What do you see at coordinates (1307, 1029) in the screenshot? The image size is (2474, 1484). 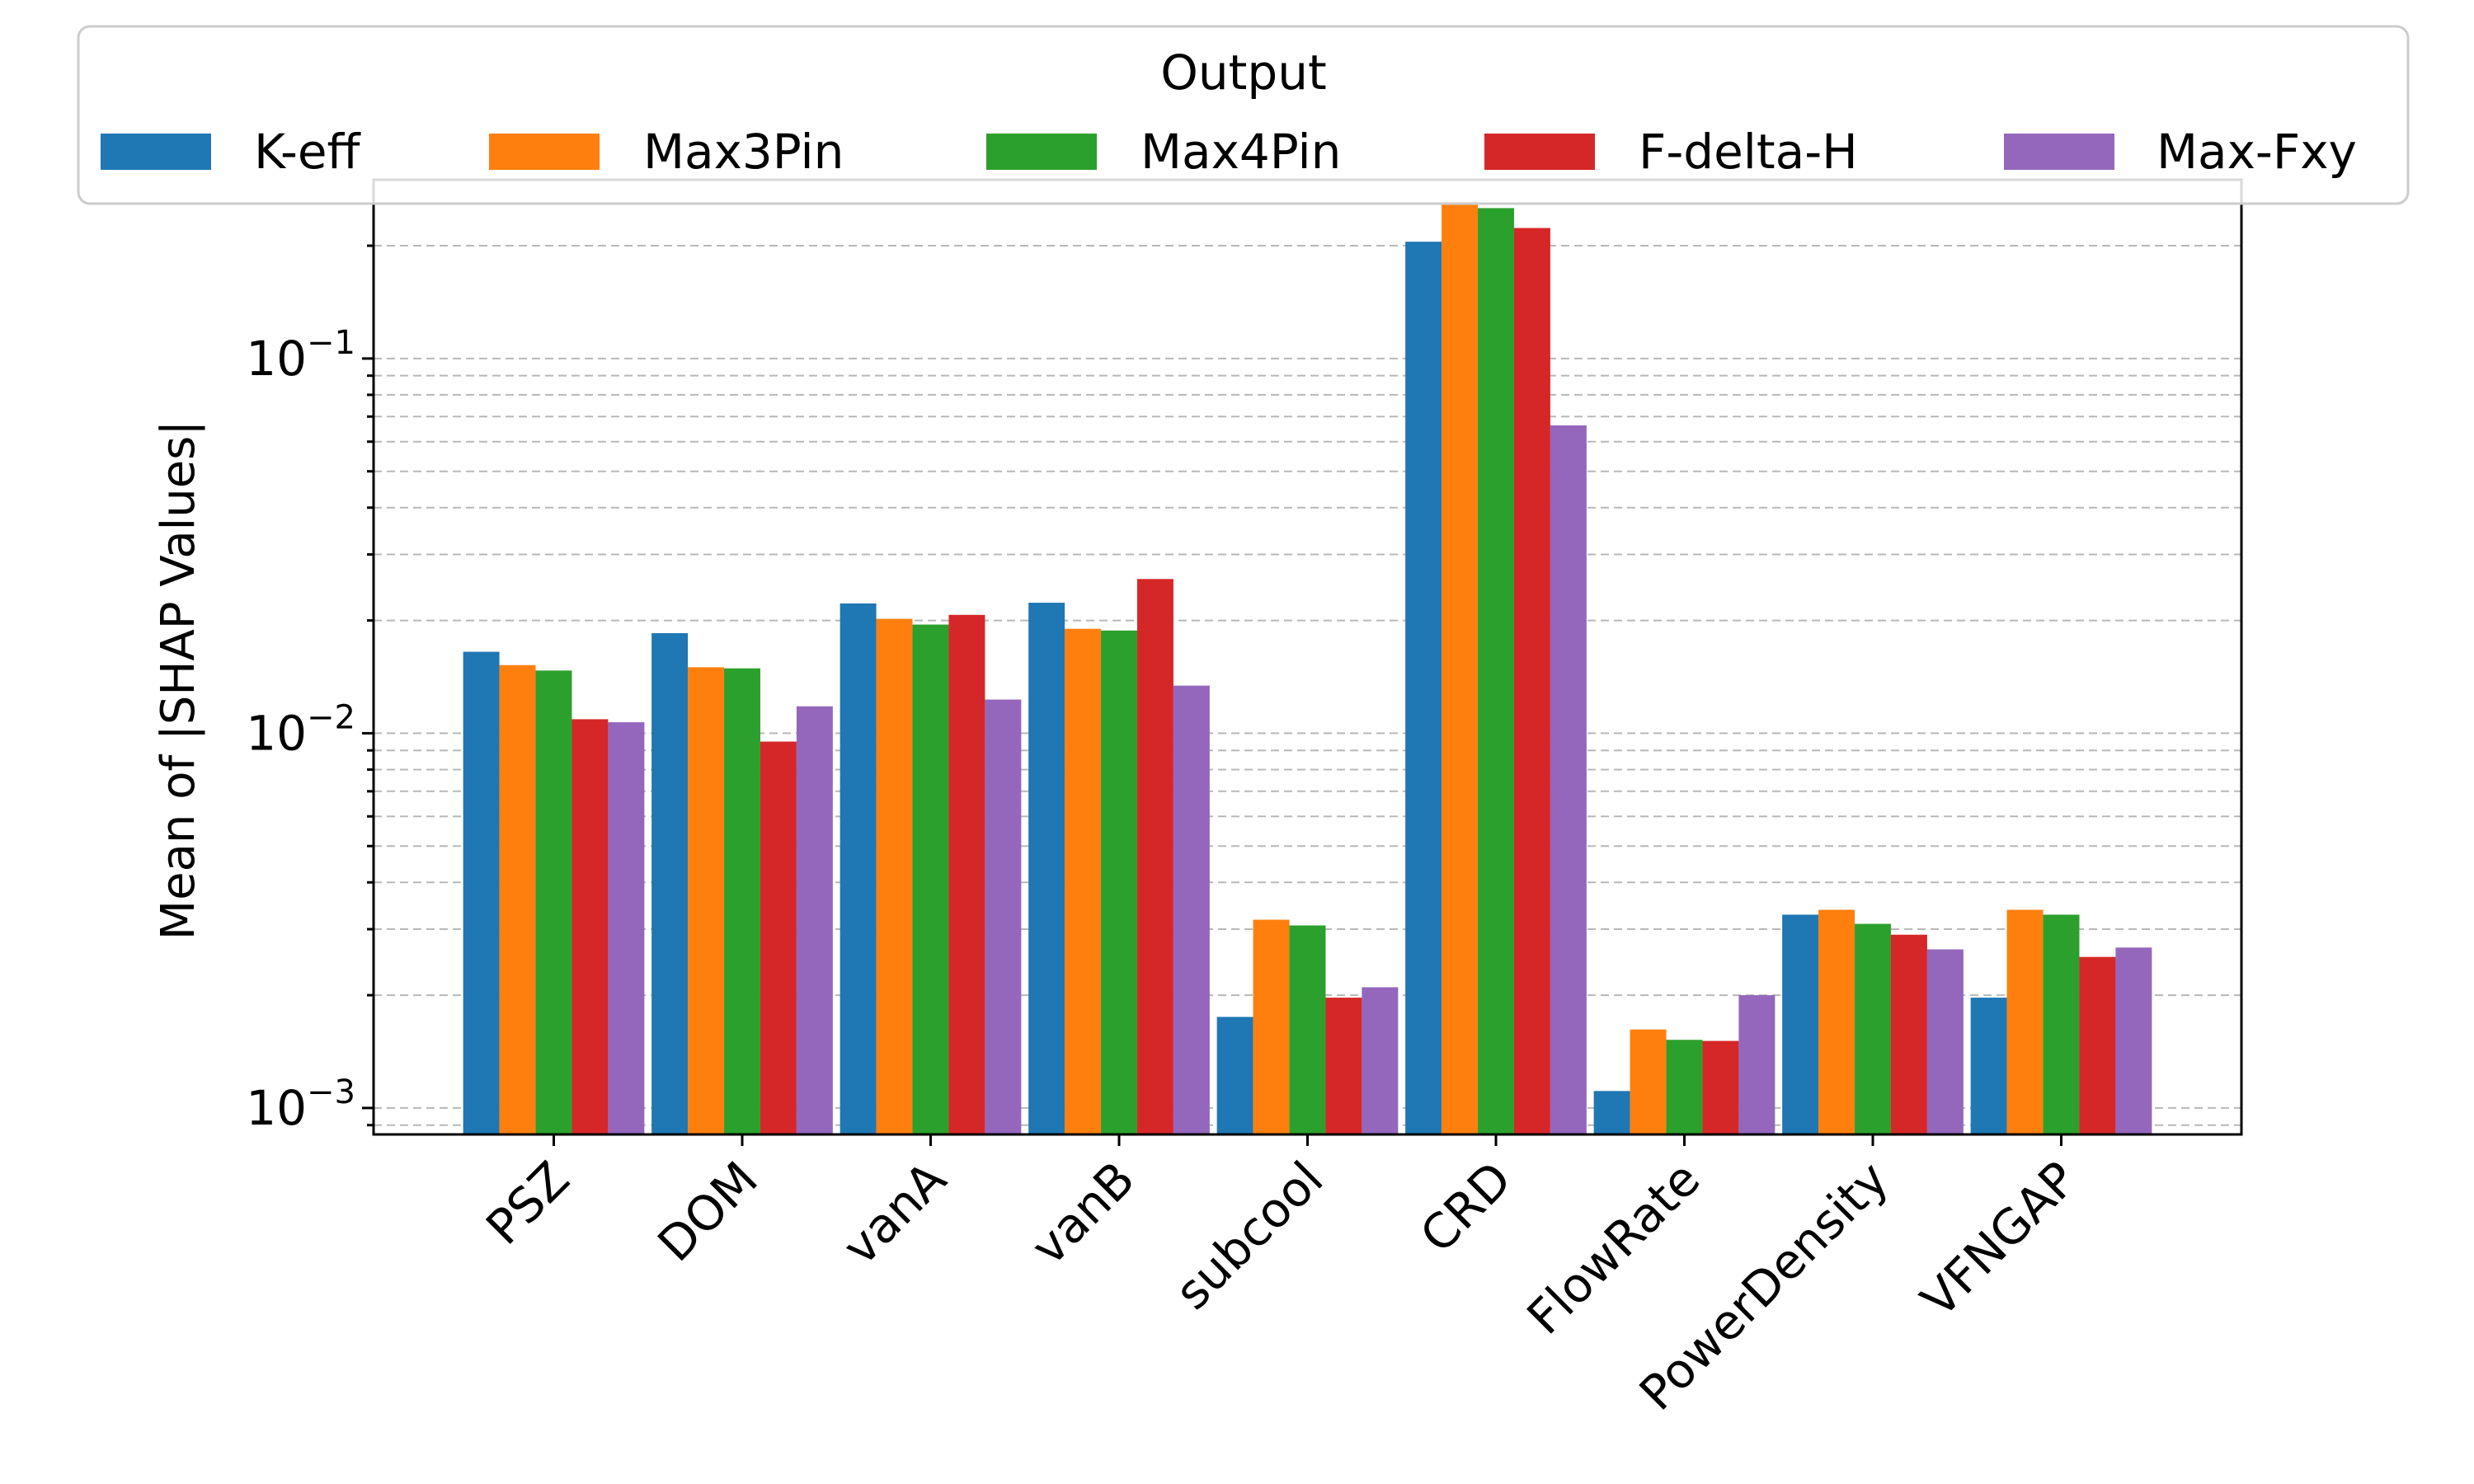 I see `bar-Max4Pin-subcool` at bounding box center [1307, 1029].